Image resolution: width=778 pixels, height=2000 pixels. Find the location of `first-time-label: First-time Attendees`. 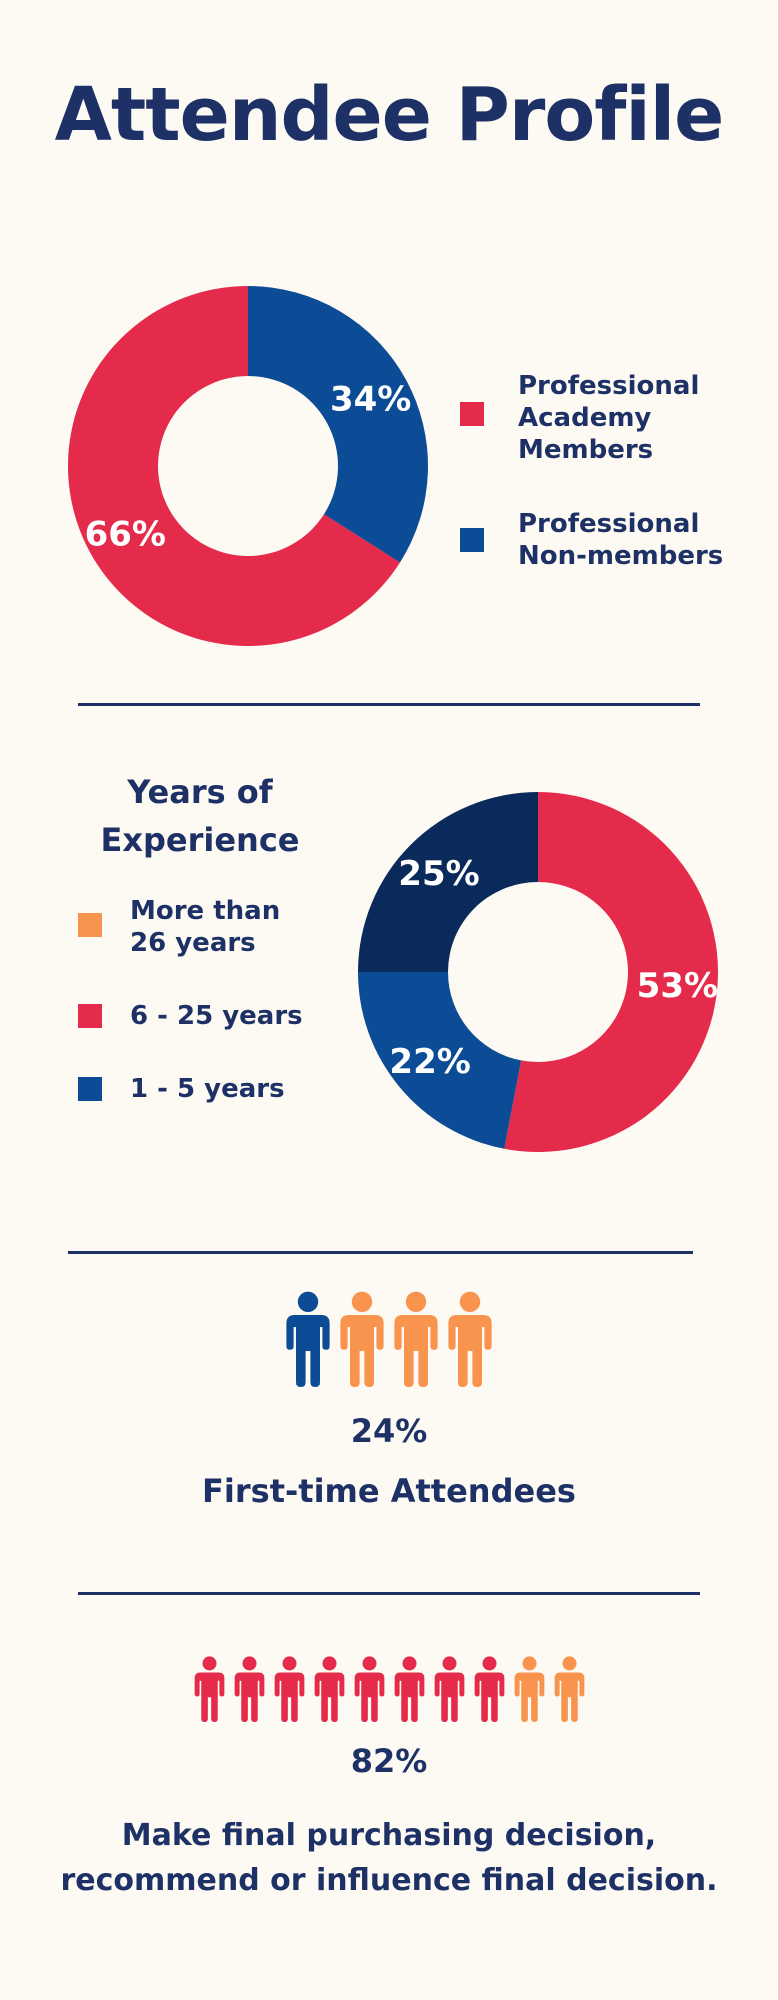

first-time-label: First-time Attendees is located at coordinates (389, 1491).